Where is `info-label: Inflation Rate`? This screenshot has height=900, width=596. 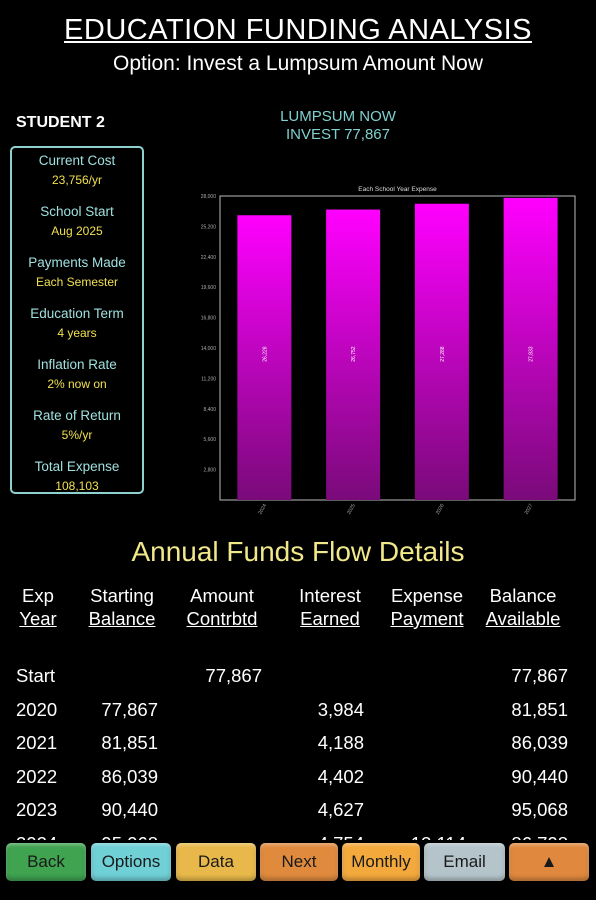 info-label: Inflation Rate is located at coordinates (77, 364).